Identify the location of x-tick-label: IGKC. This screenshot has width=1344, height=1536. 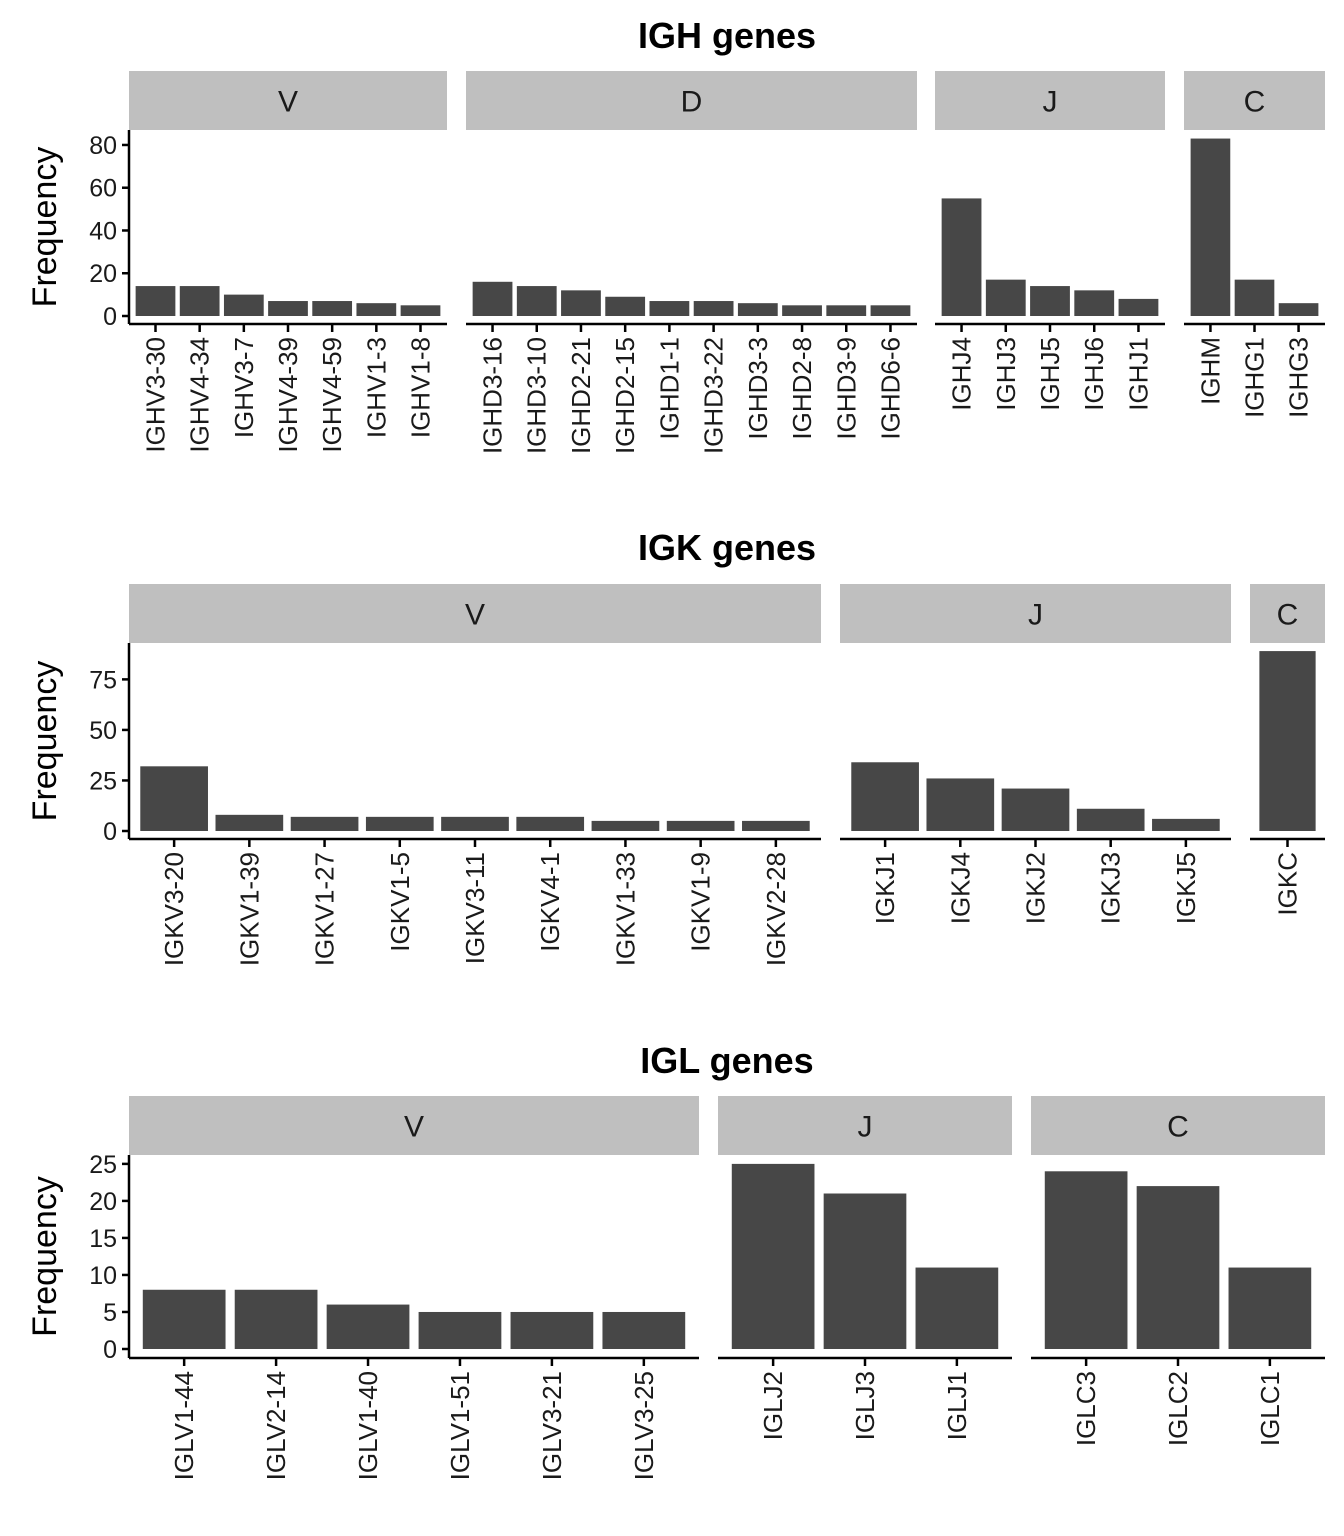
(1288, 884).